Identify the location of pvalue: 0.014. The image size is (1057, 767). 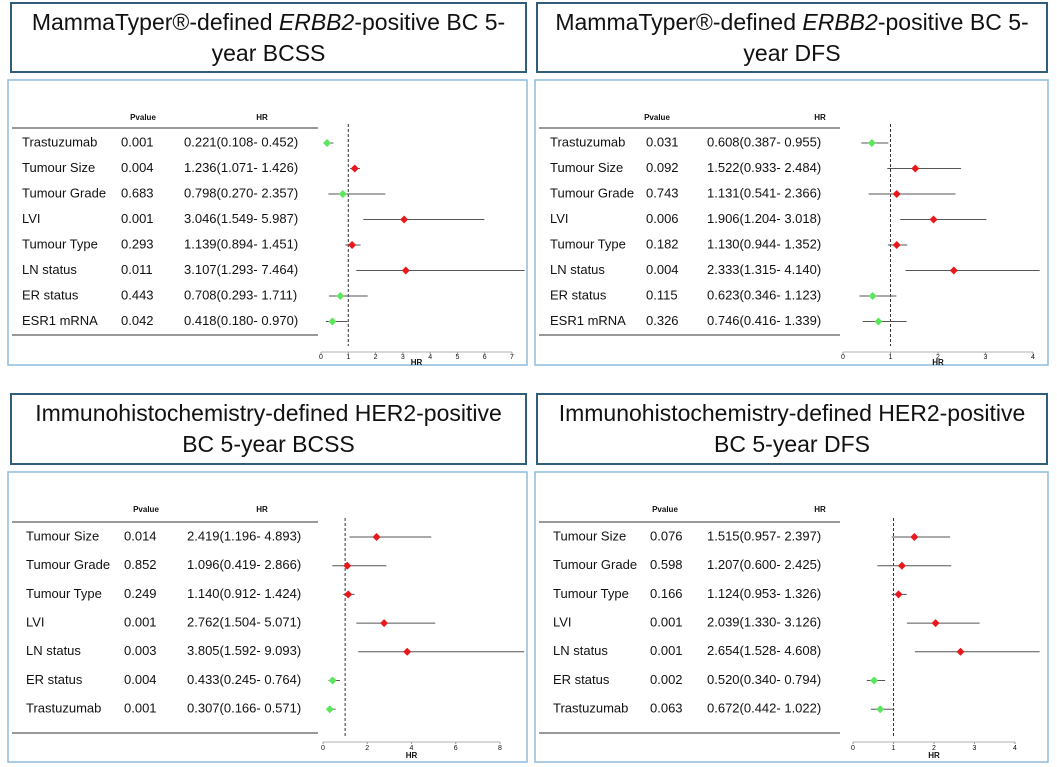
(140, 535).